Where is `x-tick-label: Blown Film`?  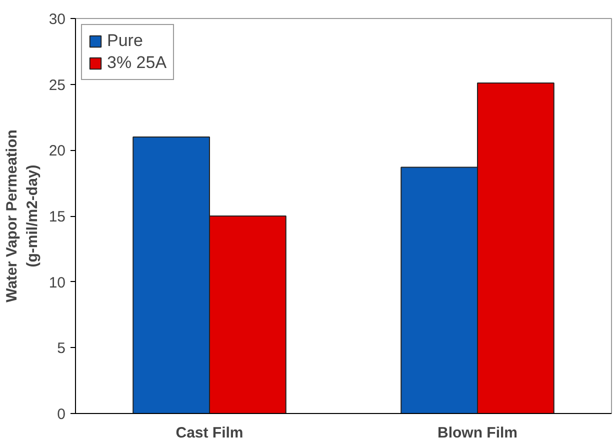
x-tick-label: Blown Film is located at coordinates (478, 433).